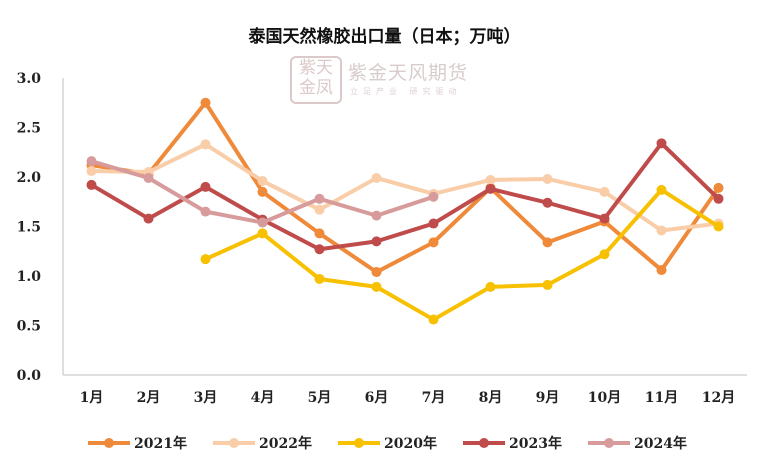  What do you see at coordinates (434, 398) in the screenshot?
I see `x-tick-label: 7月` at bounding box center [434, 398].